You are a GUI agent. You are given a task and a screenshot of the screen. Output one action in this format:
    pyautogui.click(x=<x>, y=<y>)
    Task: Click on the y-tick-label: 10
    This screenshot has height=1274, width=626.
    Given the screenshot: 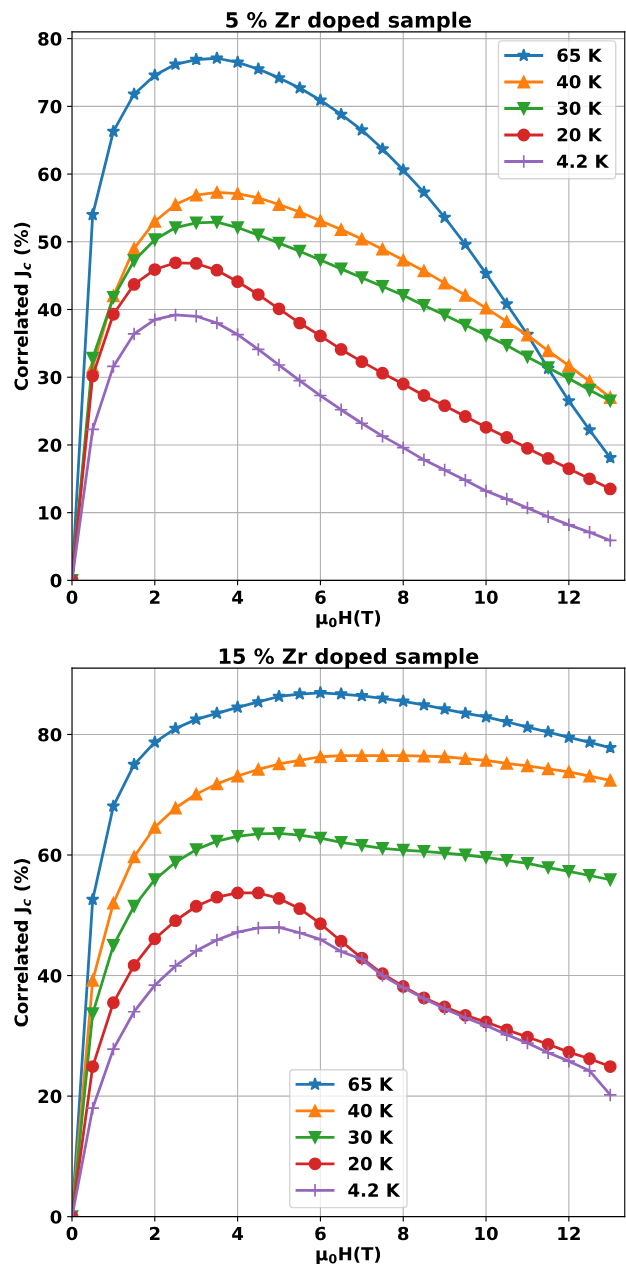 What is the action you would take?
    pyautogui.click(x=50, y=513)
    